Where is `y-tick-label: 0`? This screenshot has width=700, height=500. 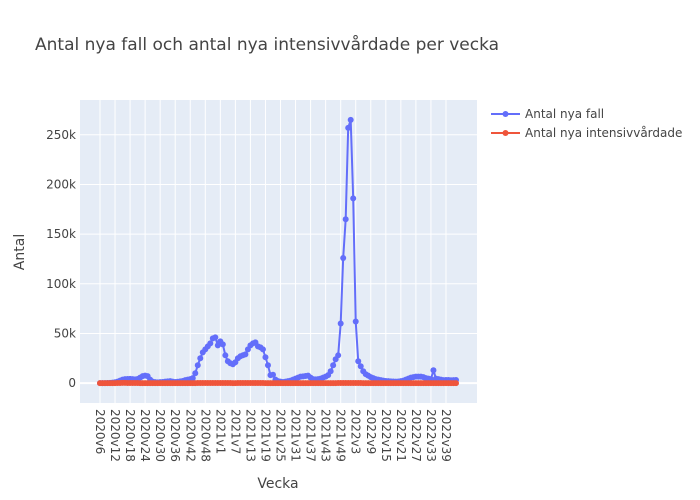
y-tick-label: 0 is located at coordinates (72, 383).